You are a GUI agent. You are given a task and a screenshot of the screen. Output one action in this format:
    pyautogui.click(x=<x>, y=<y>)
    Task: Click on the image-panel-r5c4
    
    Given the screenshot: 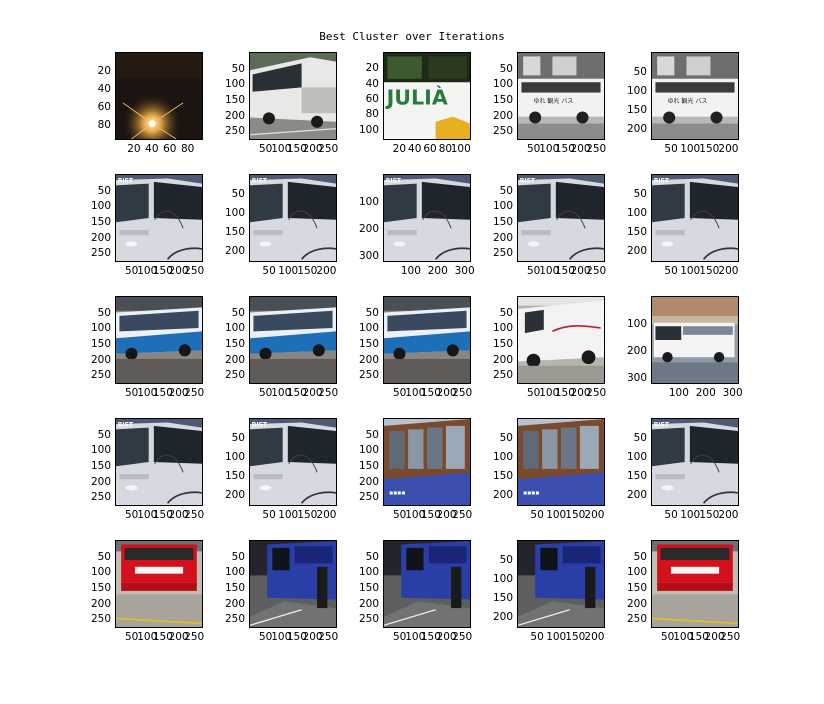 What is the action you would take?
    pyautogui.click(x=561, y=584)
    